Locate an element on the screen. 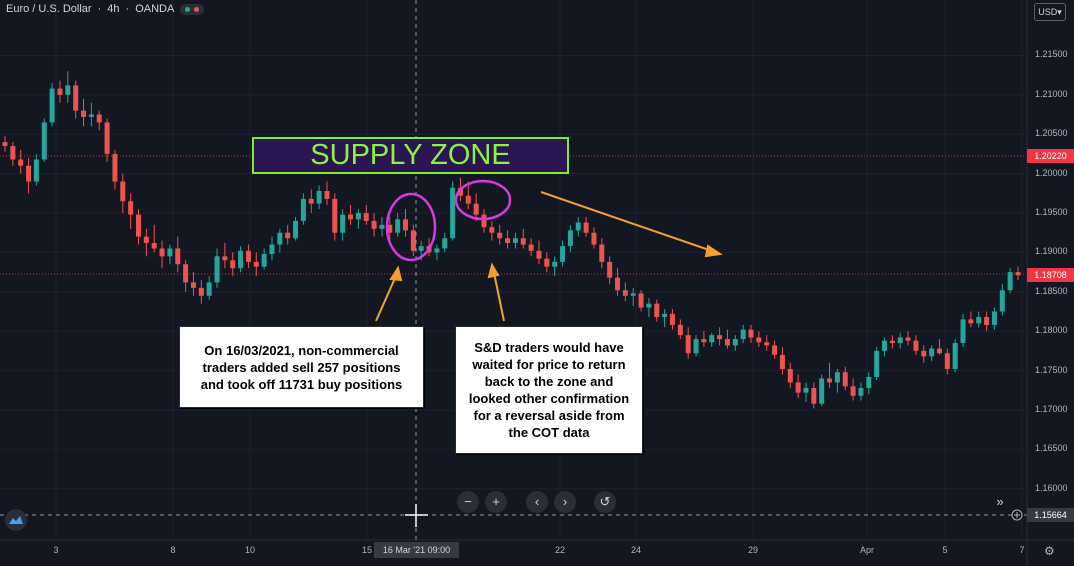 This screenshot has height=566, width=1074. scroll-right-button: › is located at coordinates (565, 502).